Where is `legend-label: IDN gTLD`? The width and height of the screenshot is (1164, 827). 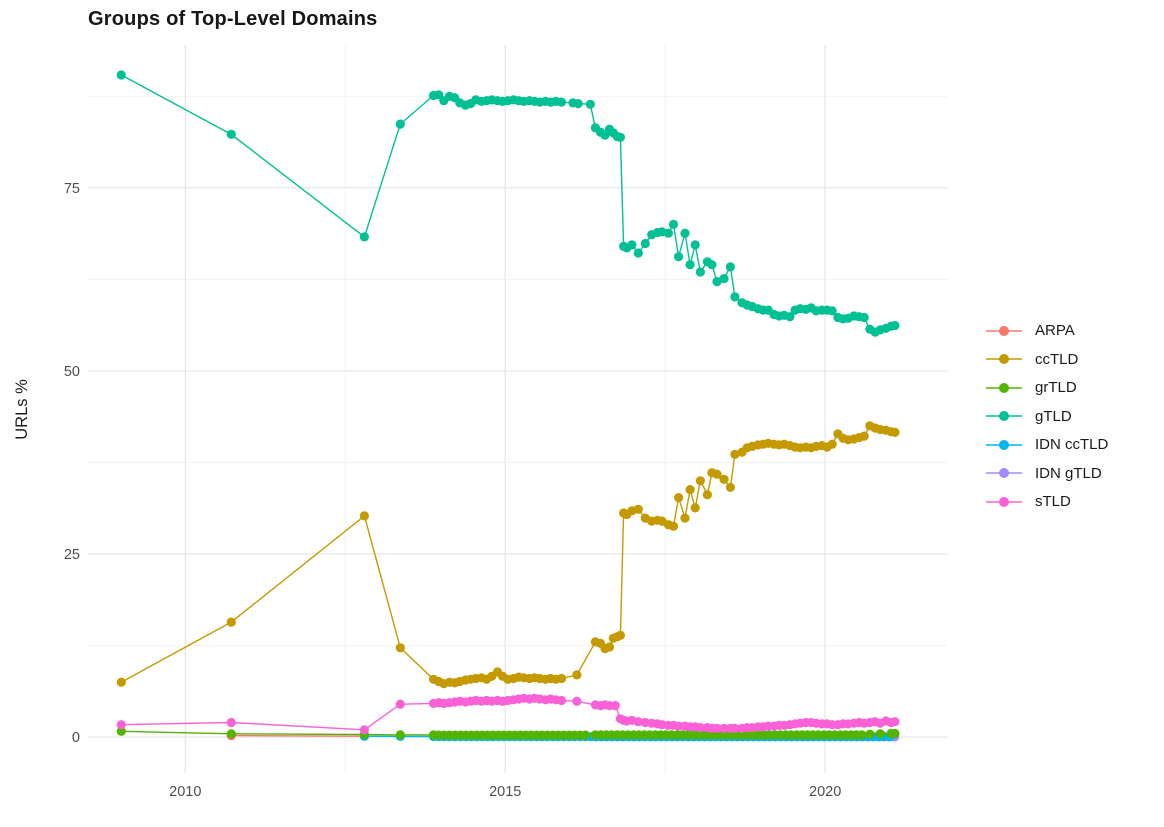 legend-label: IDN gTLD is located at coordinates (1068, 473).